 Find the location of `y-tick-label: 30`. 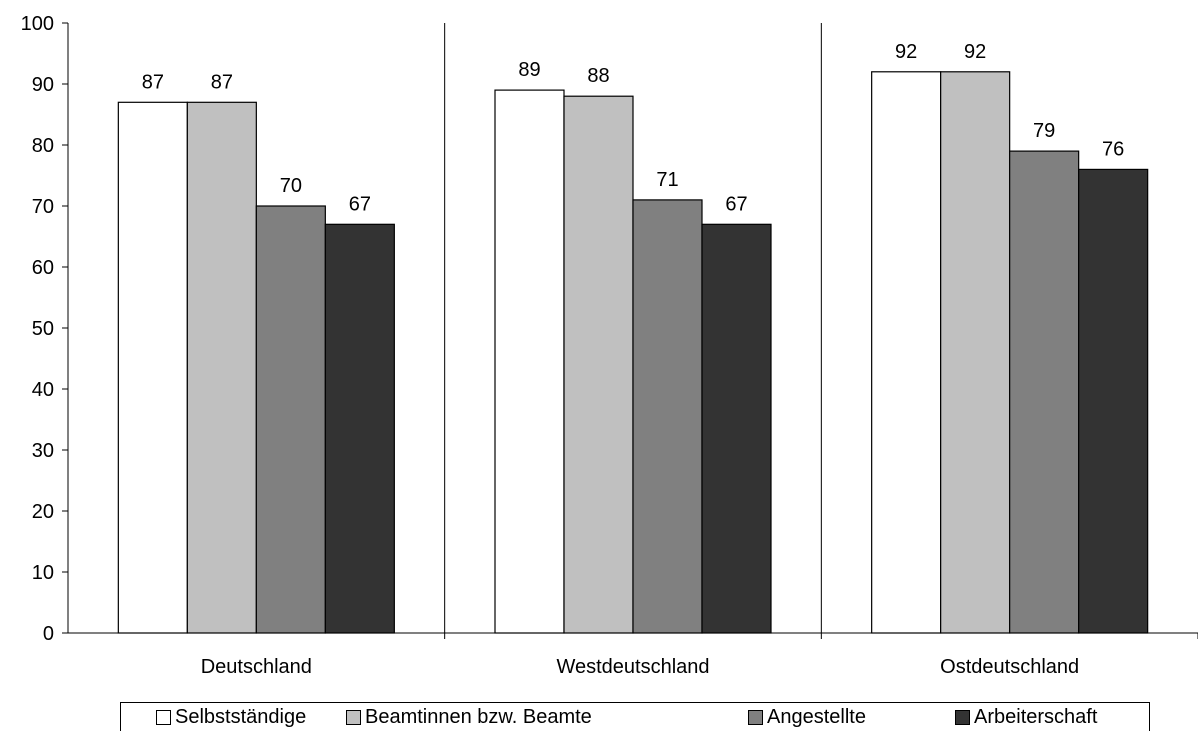

y-tick-label: 30 is located at coordinates (43, 451).